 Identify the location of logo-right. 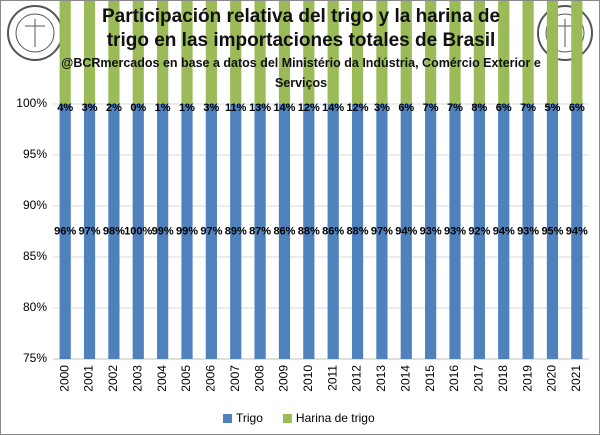
(565, 33).